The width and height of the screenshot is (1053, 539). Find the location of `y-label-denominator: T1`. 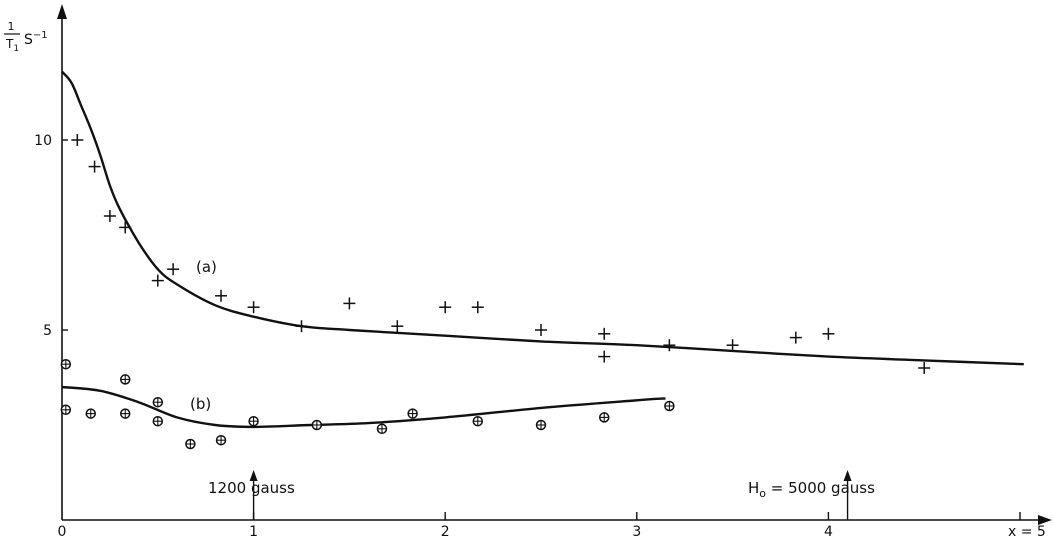

y-label-denominator: T1 is located at coordinates (12, 45).